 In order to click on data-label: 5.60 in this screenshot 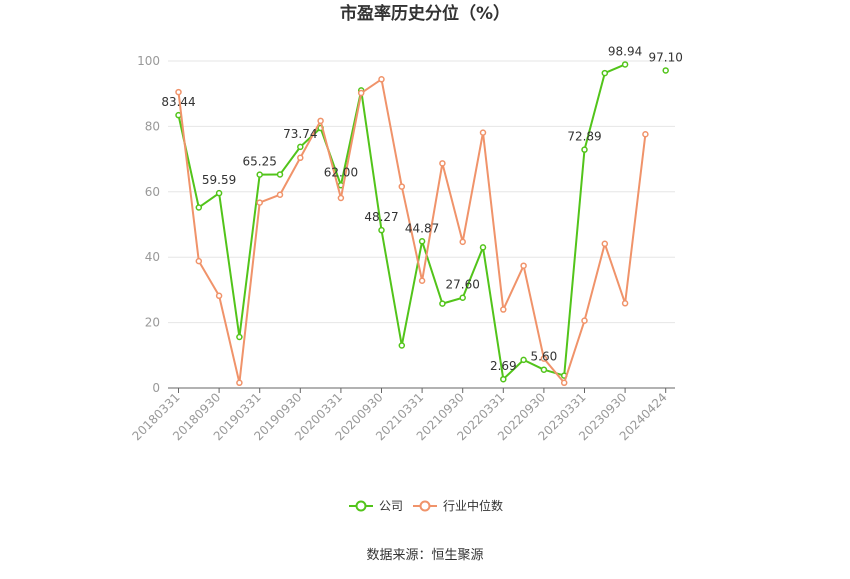, I will do `click(544, 357)`.